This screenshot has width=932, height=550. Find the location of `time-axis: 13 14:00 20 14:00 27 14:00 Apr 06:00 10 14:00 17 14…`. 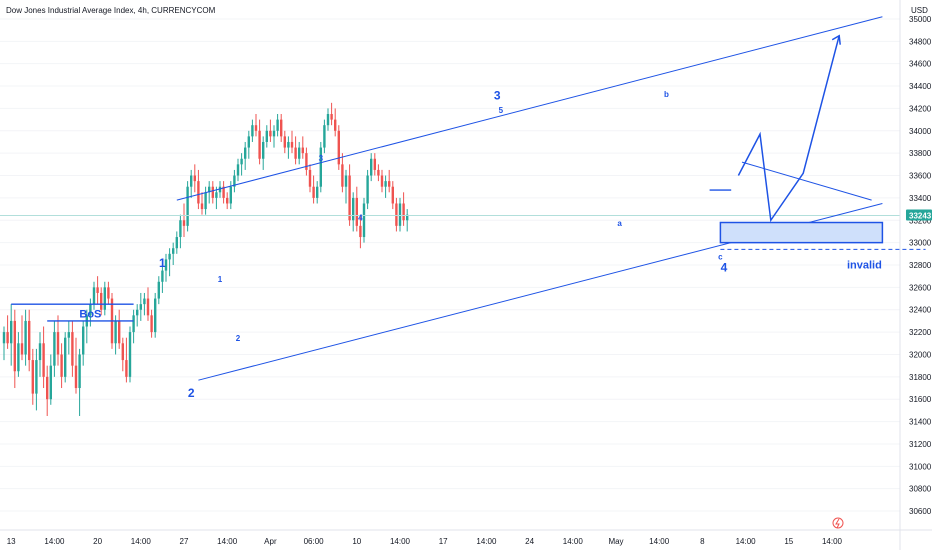

time-axis: 13 14:00 20 14:00 27 14:00 Apr 06:00 10 14:00 17 14… is located at coordinates (466, 537).